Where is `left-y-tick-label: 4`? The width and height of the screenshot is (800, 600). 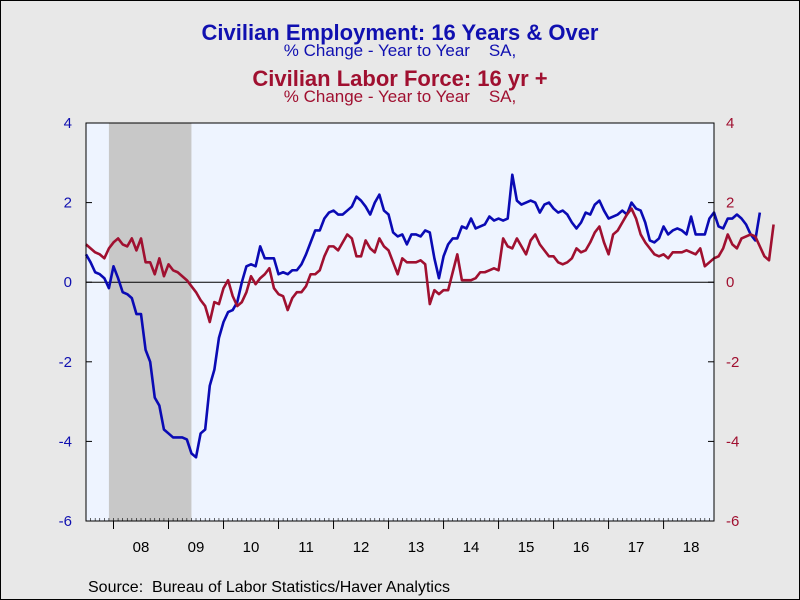 left-y-tick-label: 4 is located at coordinates (68, 123).